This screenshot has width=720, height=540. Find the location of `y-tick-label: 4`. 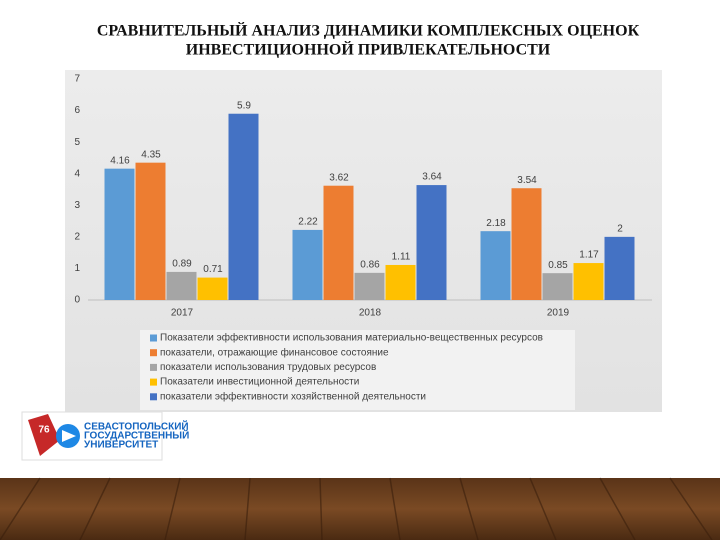

y-tick-label: 4 is located at coordinates (77, 173).